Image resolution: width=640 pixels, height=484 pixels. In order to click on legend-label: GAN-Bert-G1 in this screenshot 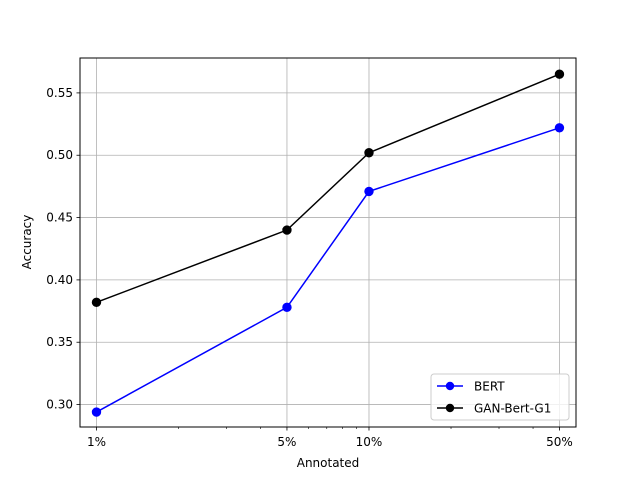, I will do `click(512, 409)`.